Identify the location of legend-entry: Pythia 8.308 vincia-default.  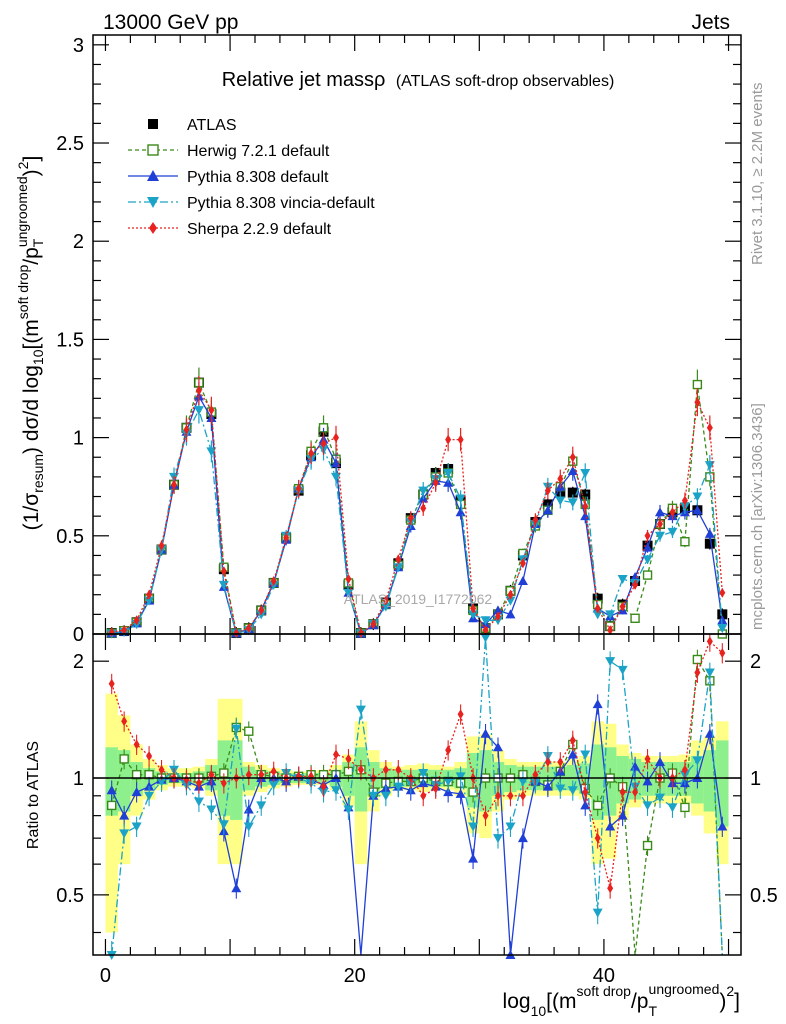
(251, 203).